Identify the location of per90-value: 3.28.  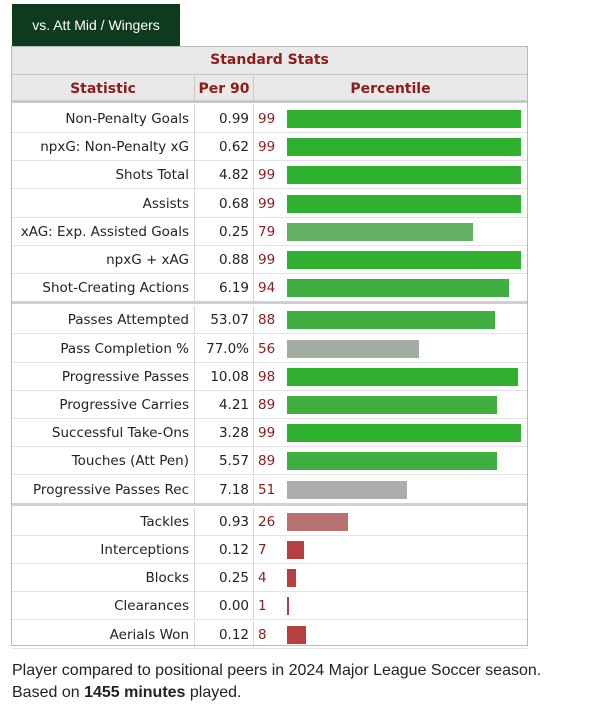
(224, 433).